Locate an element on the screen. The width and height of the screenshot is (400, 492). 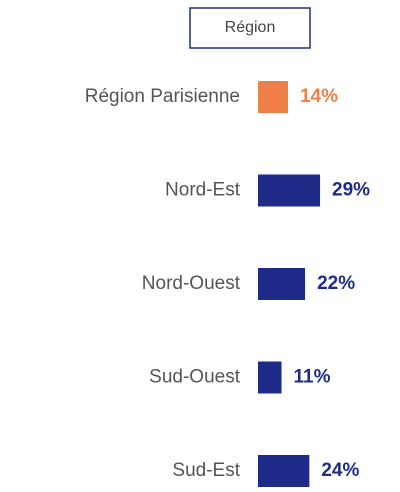
category-label: Sud-Ouest is located at coordinates (195, 377).